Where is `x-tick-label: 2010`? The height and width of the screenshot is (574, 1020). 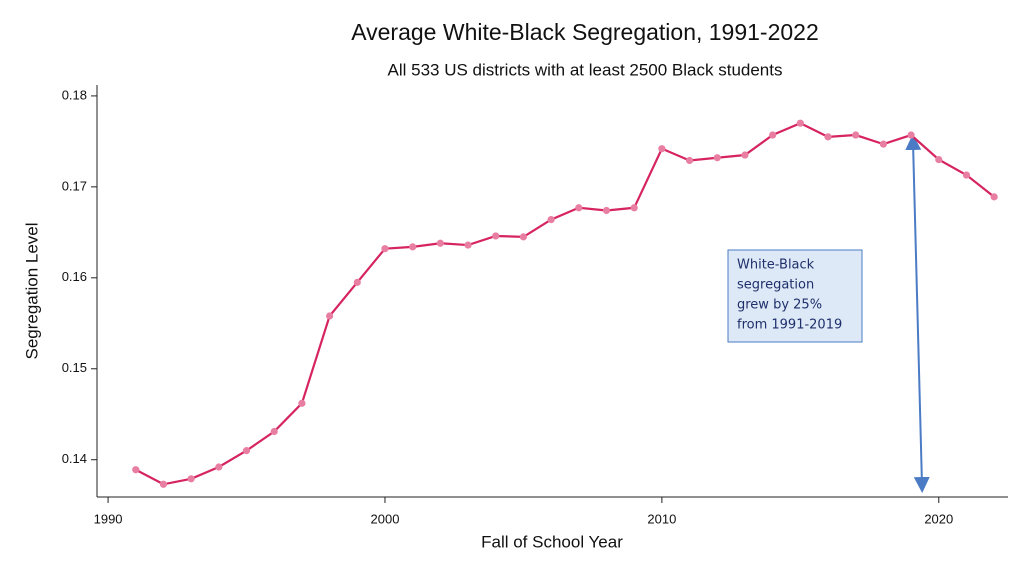
x-tick-label: 2010 is located at coordinates (661, 518).